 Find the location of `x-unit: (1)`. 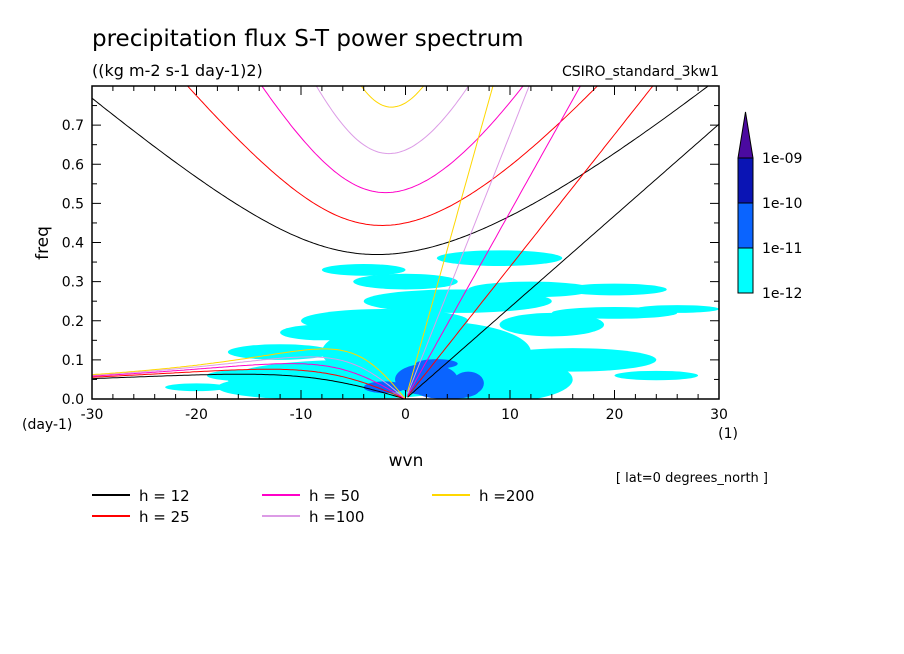

x-unit: (1) is located at coordinates (728, 434).